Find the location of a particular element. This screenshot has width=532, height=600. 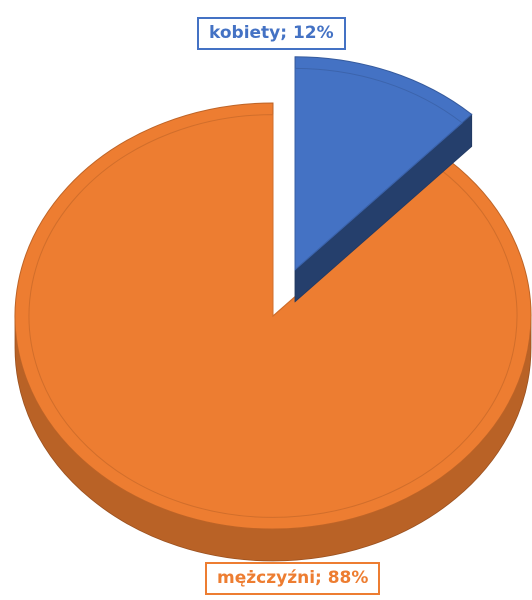

data-label-kobiety: kobiety; 12% is located at coordinates (271, 33).